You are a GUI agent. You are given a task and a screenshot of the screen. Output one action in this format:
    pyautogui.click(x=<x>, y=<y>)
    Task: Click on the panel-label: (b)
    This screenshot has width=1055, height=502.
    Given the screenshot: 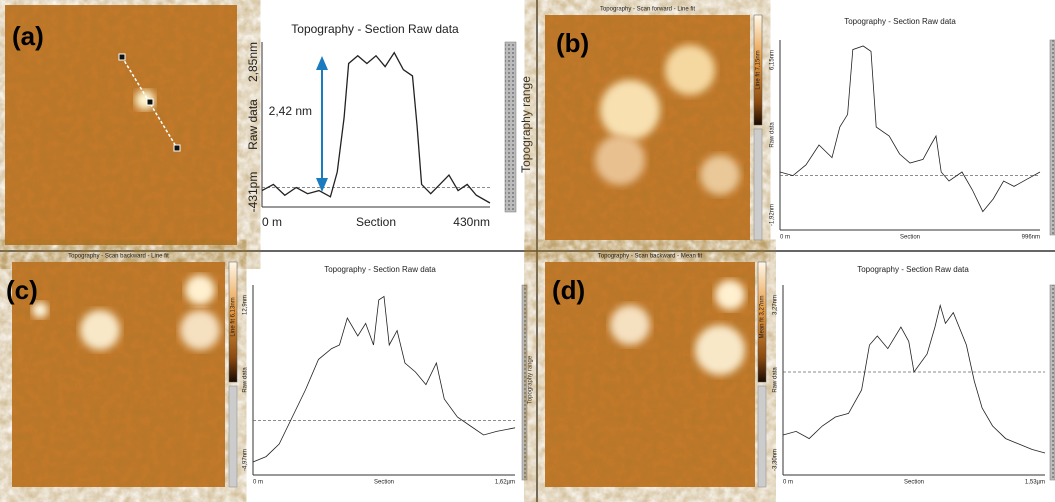 What is the action you would take?
    pyautogui.click(x=572, y=43)
    